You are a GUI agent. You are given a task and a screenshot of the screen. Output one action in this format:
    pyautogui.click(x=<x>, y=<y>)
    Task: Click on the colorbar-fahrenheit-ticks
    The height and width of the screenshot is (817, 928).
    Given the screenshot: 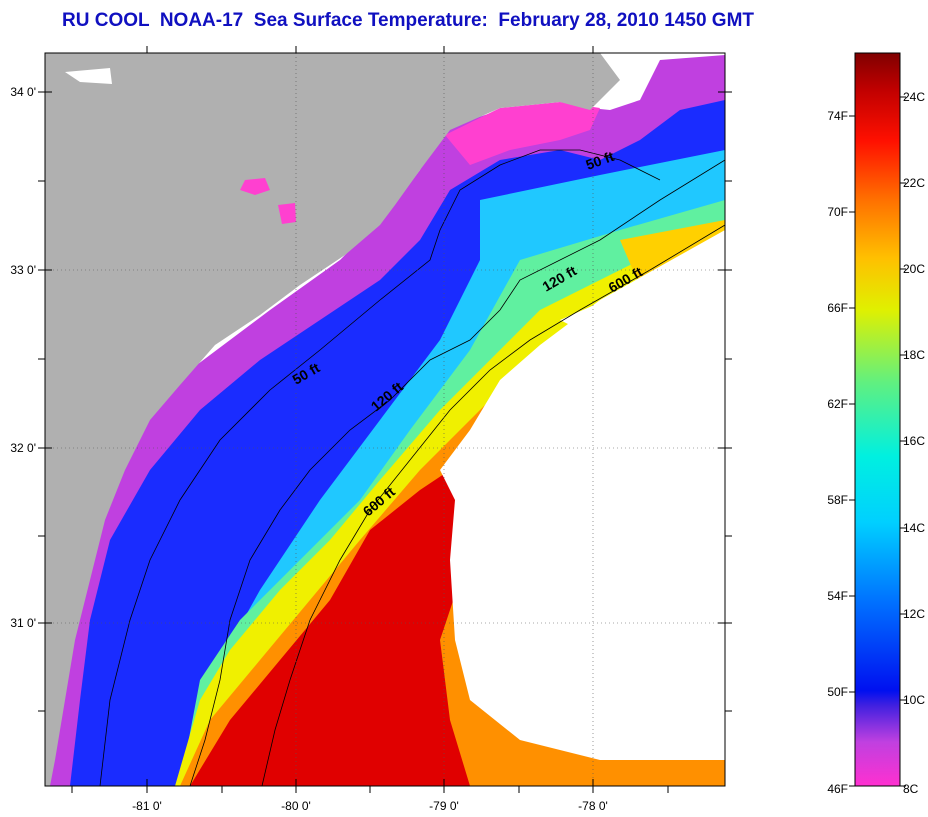 What is the action you would take?
    pyautogui.click(x=852, y=451)
    